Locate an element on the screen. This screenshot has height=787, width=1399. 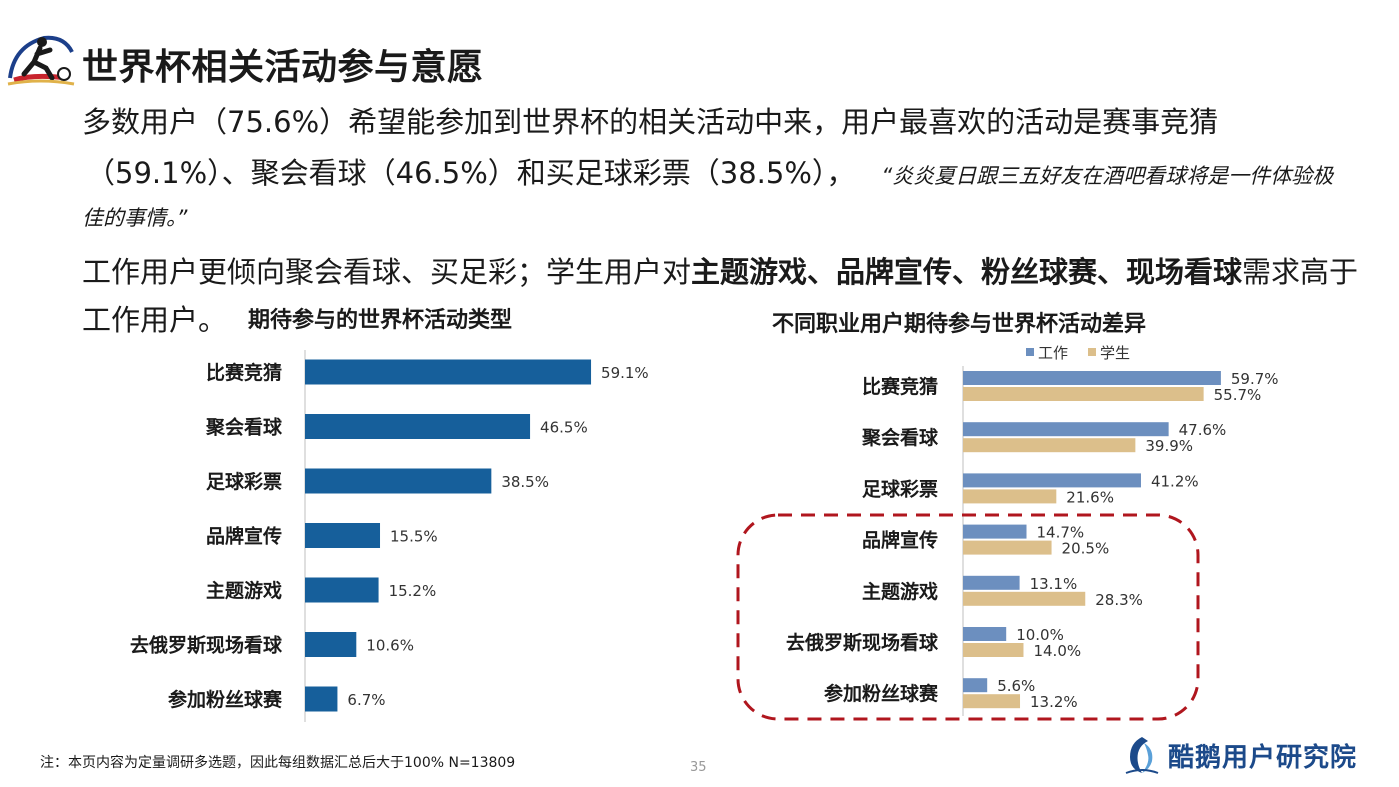
chart2-category-label: 足球彩票 is located at coordinates (900, 488).